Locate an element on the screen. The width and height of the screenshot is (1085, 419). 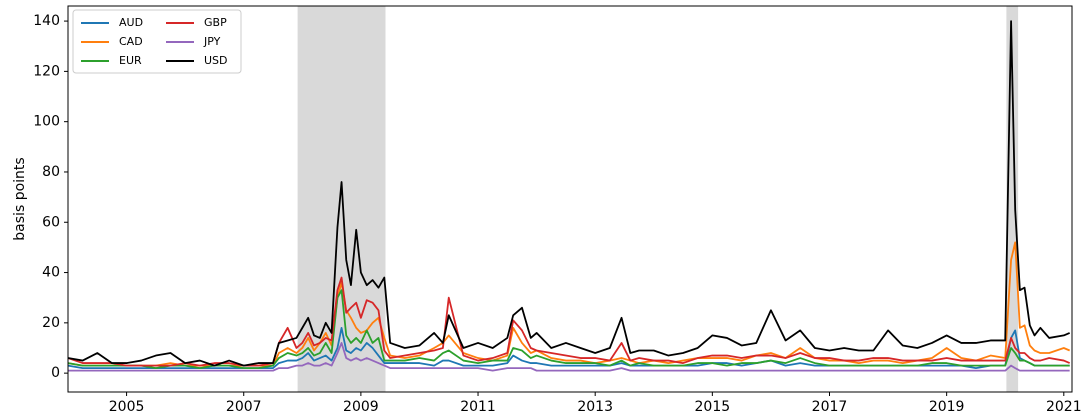
legend-label: EUR is located at coordinates (130, 60).